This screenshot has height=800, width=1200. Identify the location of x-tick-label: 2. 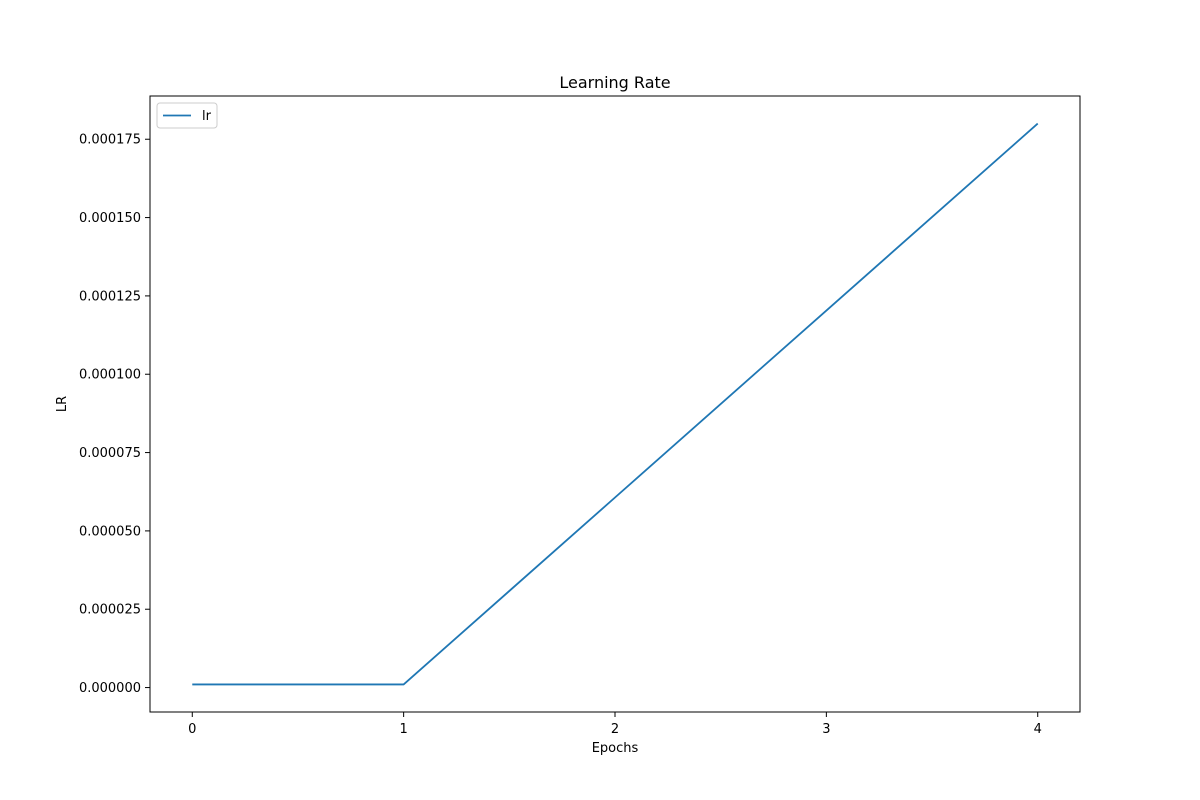
(615, 729).